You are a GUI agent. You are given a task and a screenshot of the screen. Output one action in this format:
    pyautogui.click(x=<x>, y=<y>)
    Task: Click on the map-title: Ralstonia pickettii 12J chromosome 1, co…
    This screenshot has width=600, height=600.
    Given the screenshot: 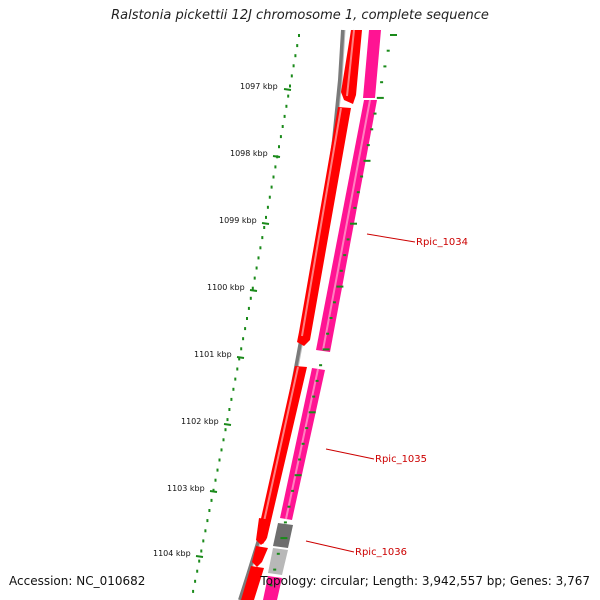 What is the action you would take?
    pyautogui.click(x=300, y=15)
    